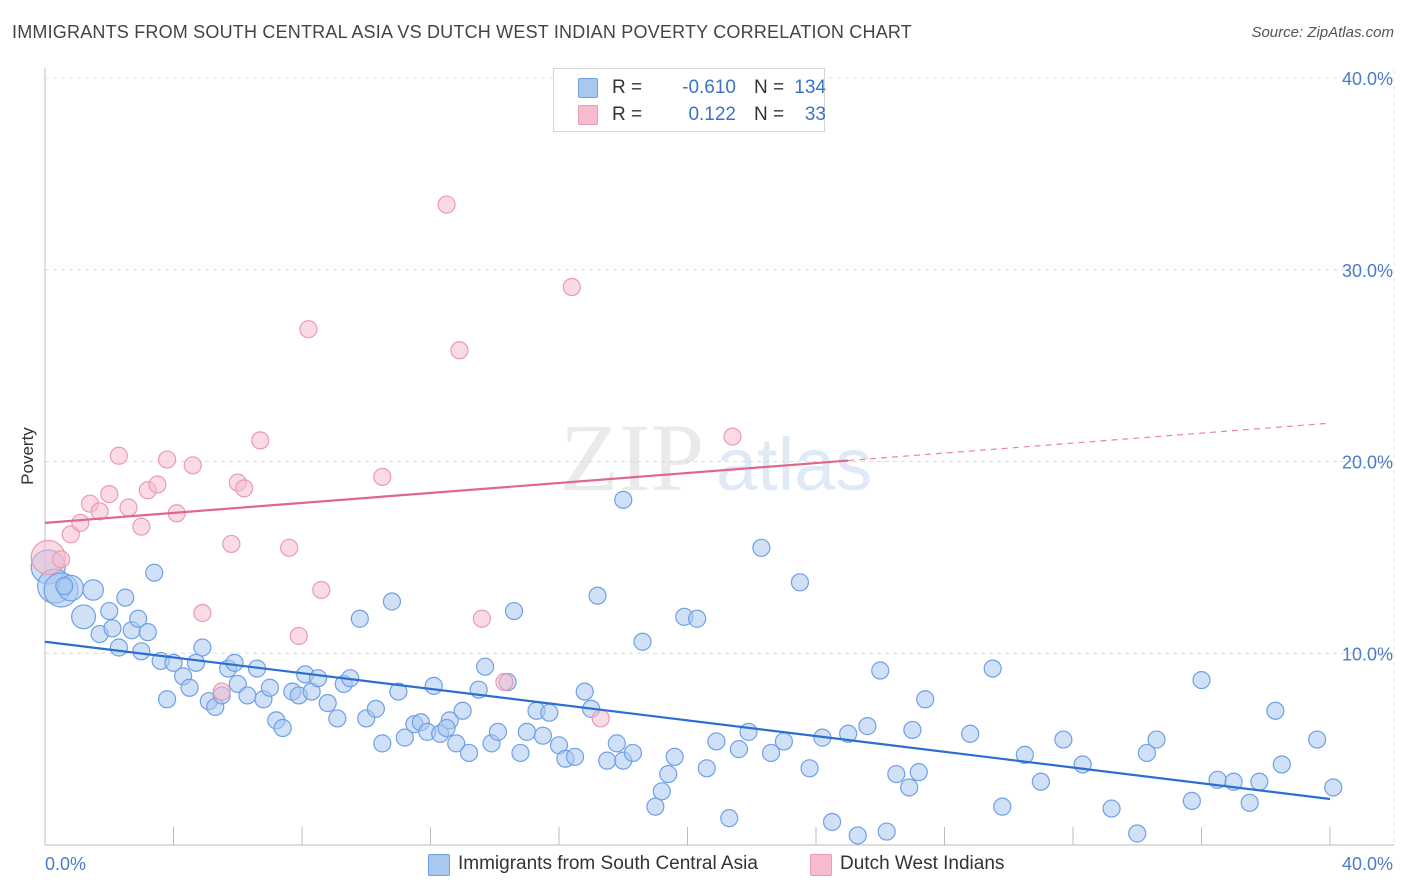 Image resolution: width=1406 pixels, height=892 pixels. Describe the element at coordinates (810, 87) in the screenshot. I see `n-value: 134` at that location.